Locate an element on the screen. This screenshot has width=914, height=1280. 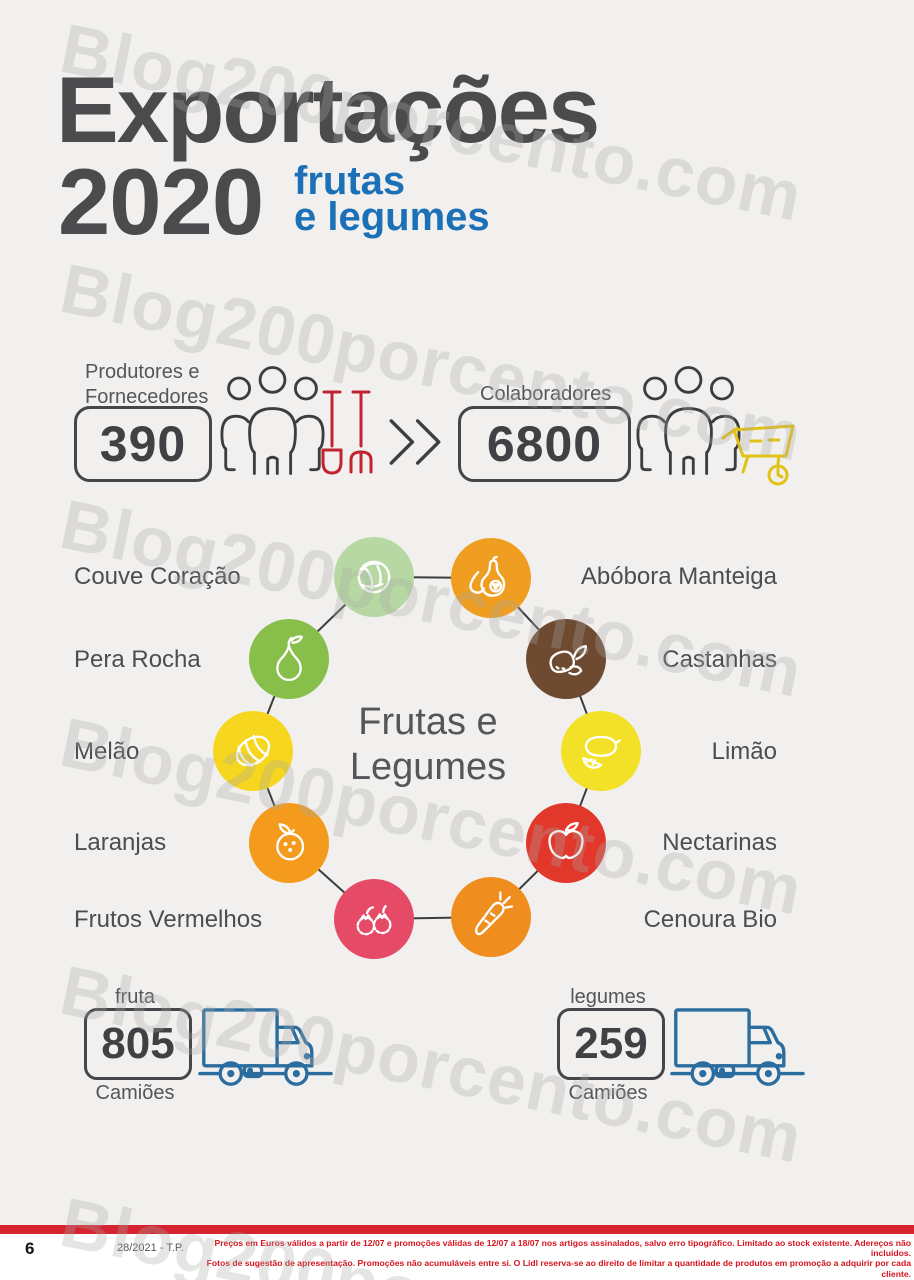
wheel-item-label: Melão is located at coordinates (107, 751).